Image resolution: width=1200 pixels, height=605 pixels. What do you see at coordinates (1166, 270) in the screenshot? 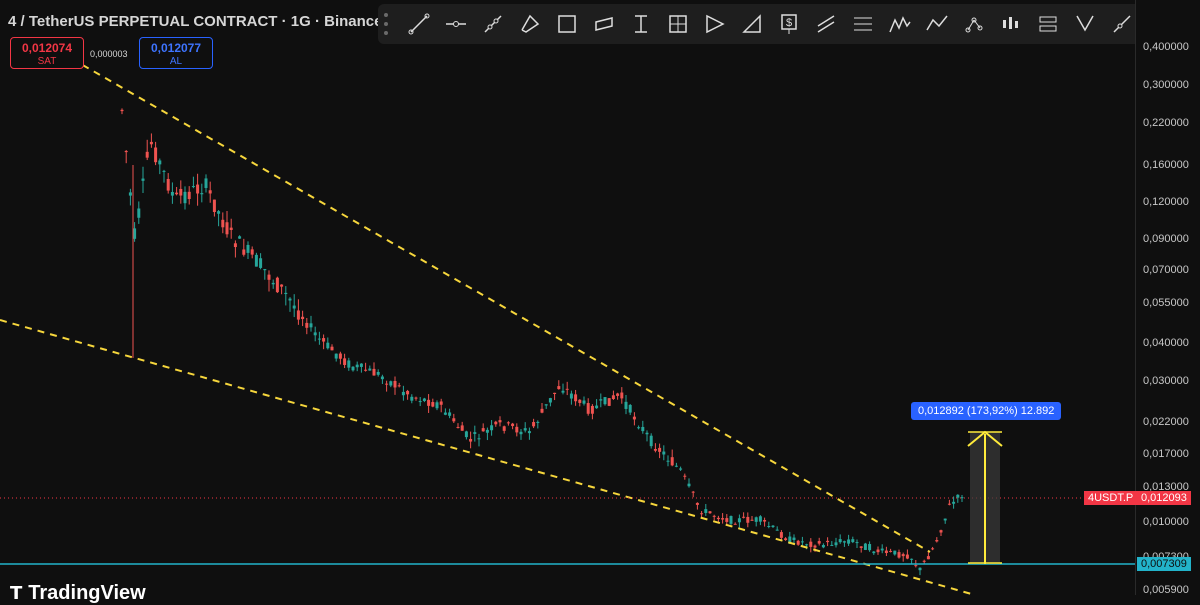
I see `price-tick: 0,070000` at bounding box center [1166, 270].